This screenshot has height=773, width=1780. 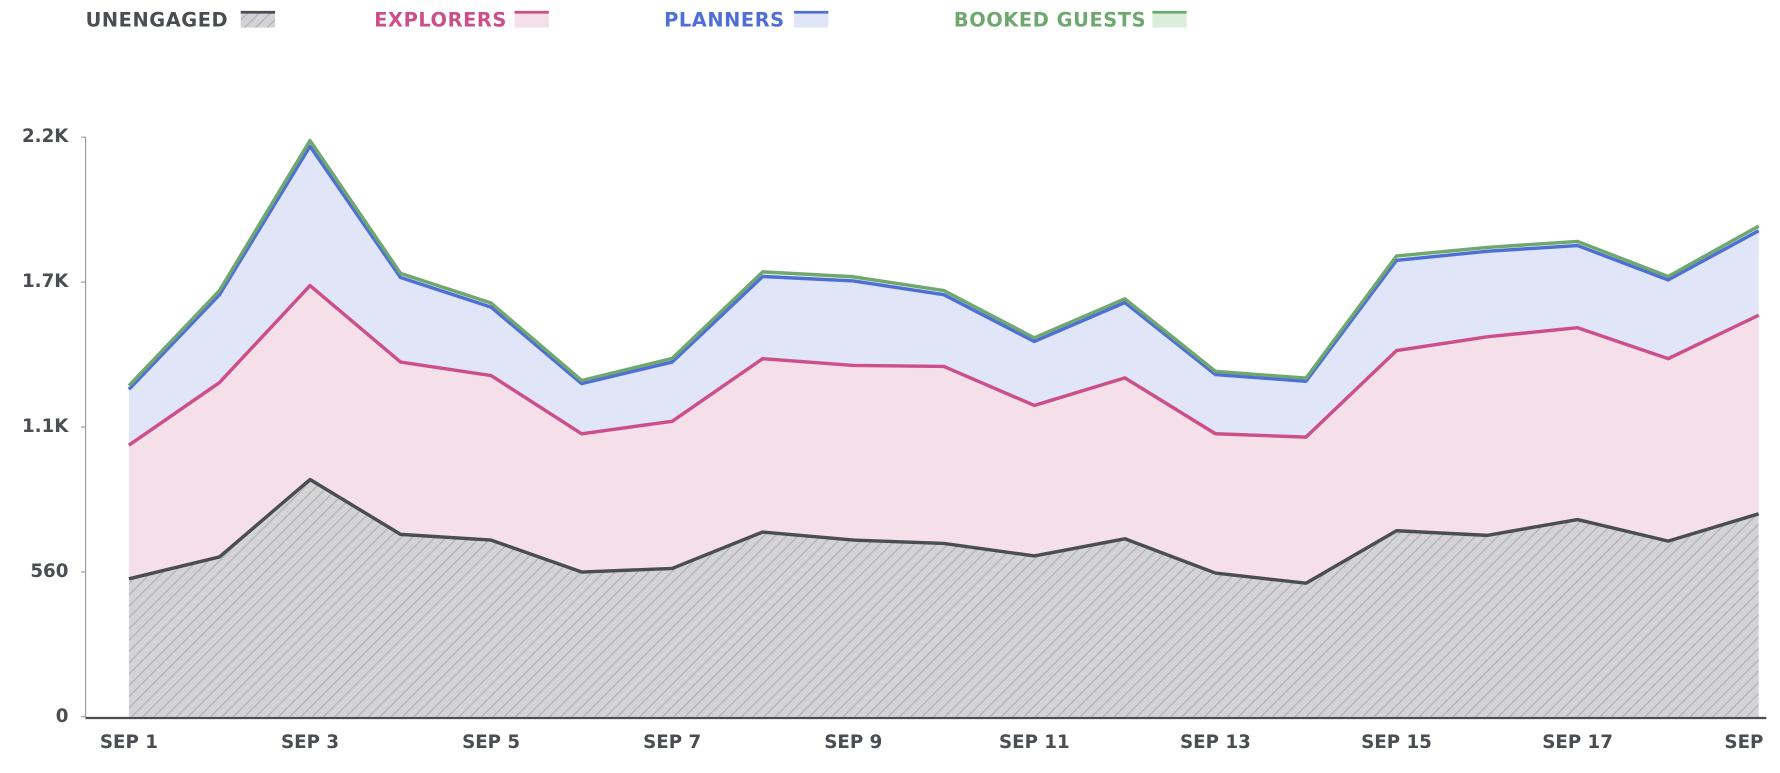 What do you see at coordinates (440, 19) in the screenshot?
I see `legend-label: EXPLORERS` at bounding box center [440, 19].